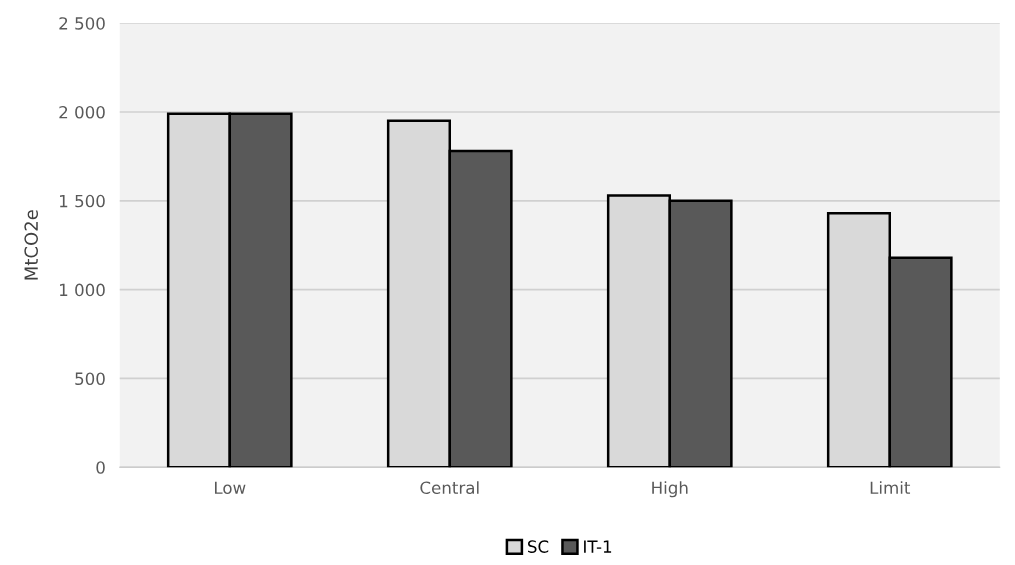 Image resolution: width=1015 pixels, height=565 pixels. I want to click on legend-label: IT-1, so click(598, 546).